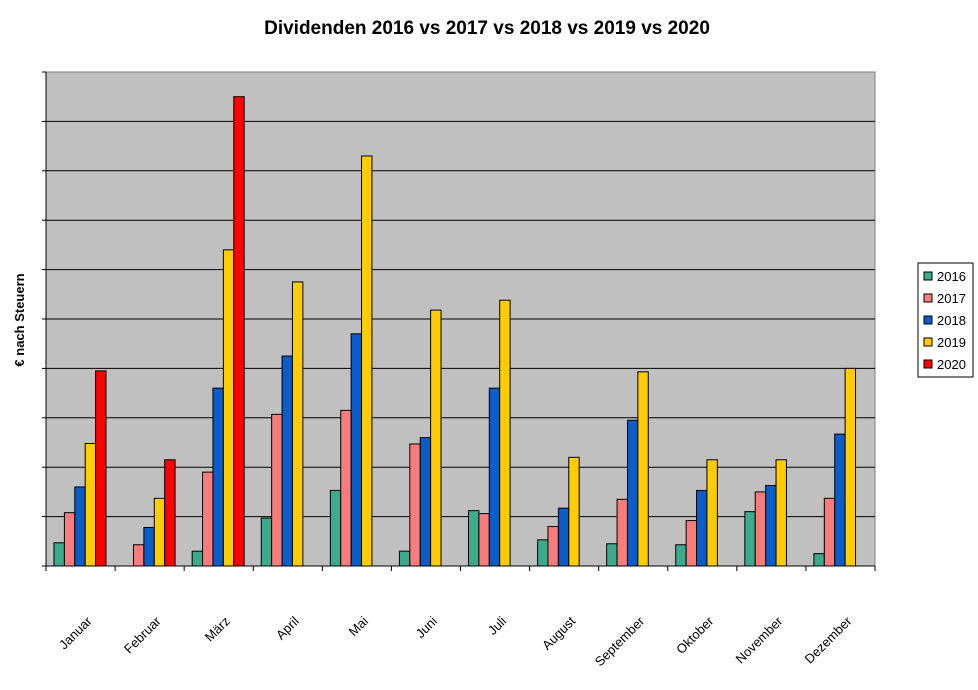  I want to click on x-tick-label: Januar, so click(75, 632).